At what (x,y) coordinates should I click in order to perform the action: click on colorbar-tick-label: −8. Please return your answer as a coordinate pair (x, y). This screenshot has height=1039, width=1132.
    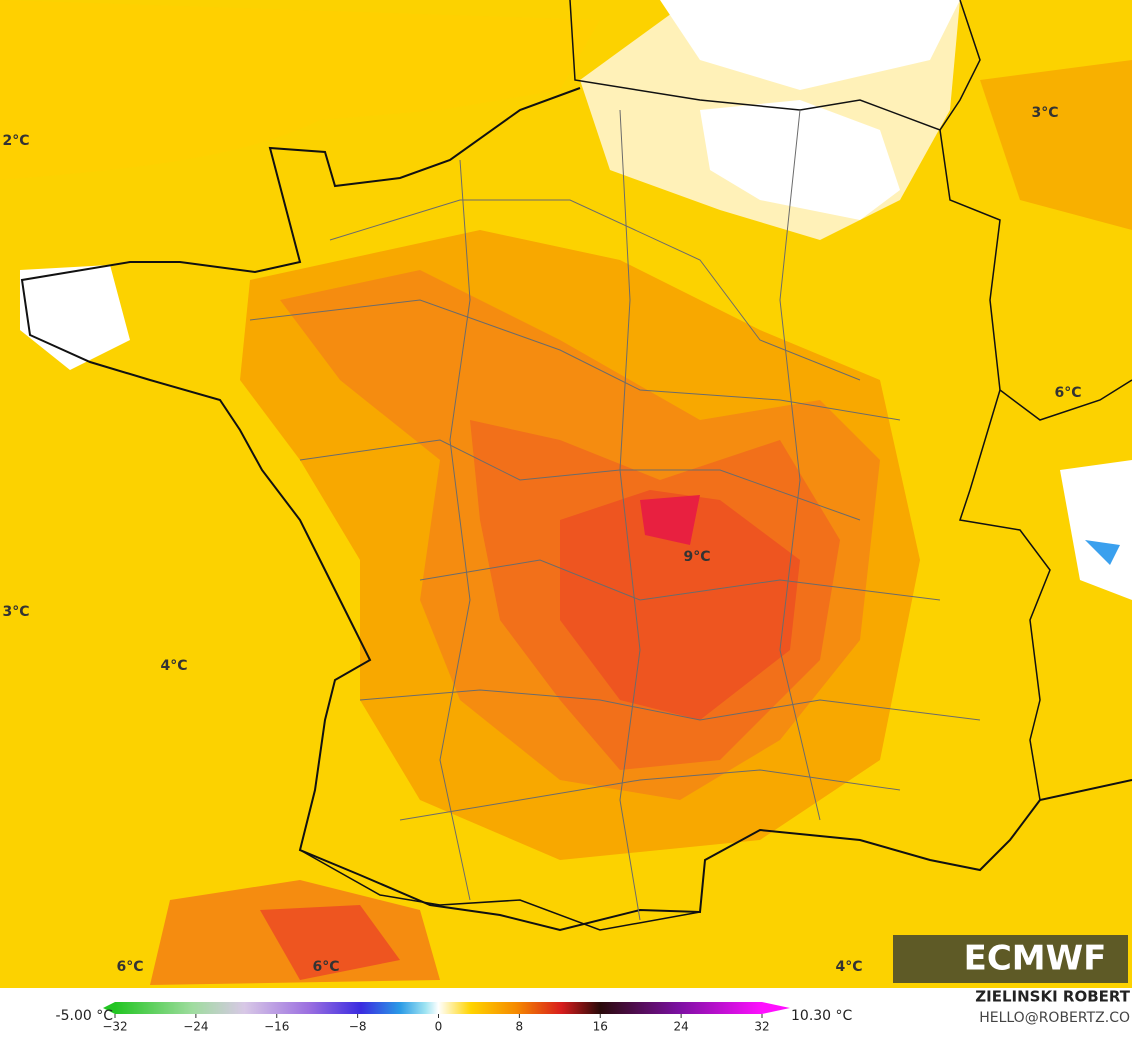
    Looking at the image, I should click on (358, 1027).